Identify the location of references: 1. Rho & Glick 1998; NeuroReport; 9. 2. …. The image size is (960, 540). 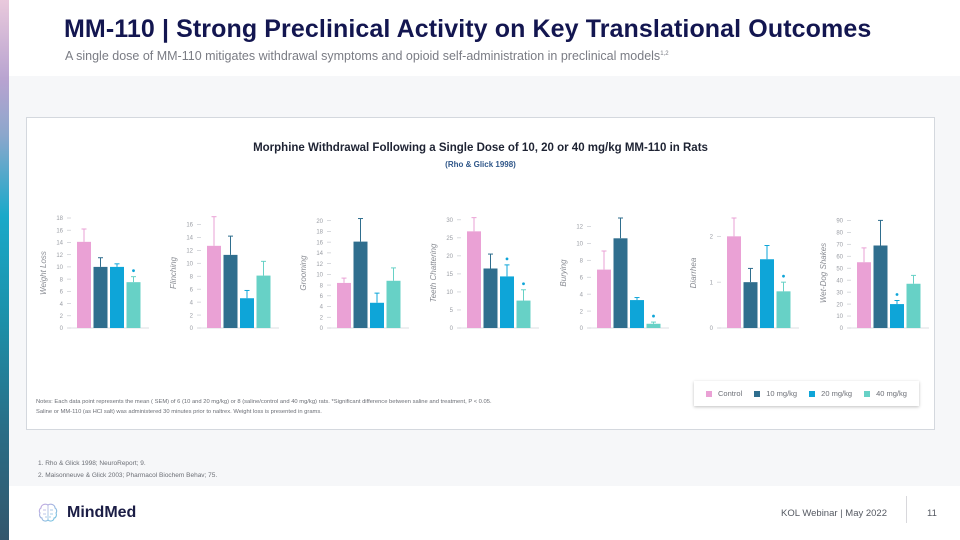
(127, 470).